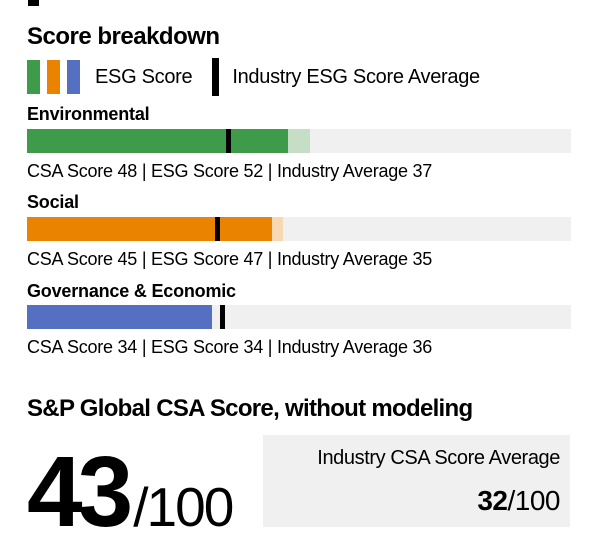 The width and height of the screenshot is (609, 552). I want to click on csa-score-denominator: /100, so click(183, 507).